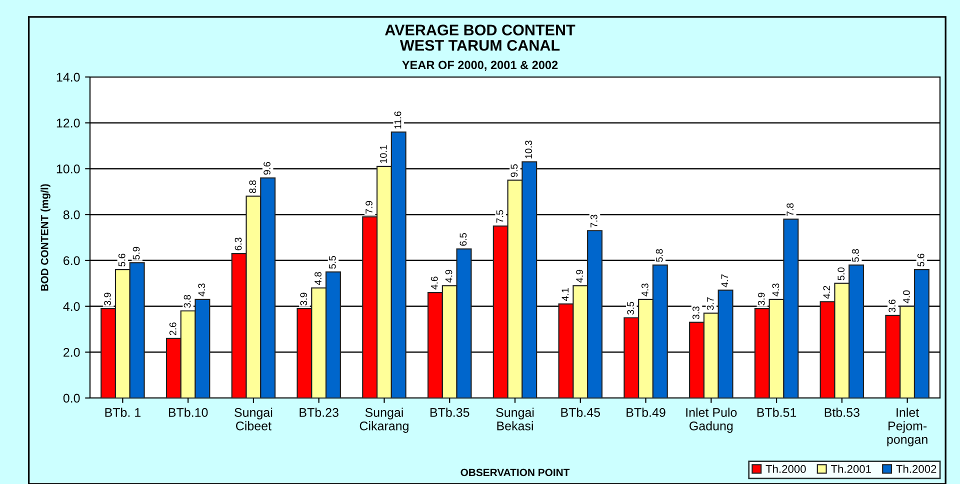  Describe the element at coordinates (45, 237) in the screenshot. I see `y-axis-title: BOD CONTENT (mg/l)` at that location.